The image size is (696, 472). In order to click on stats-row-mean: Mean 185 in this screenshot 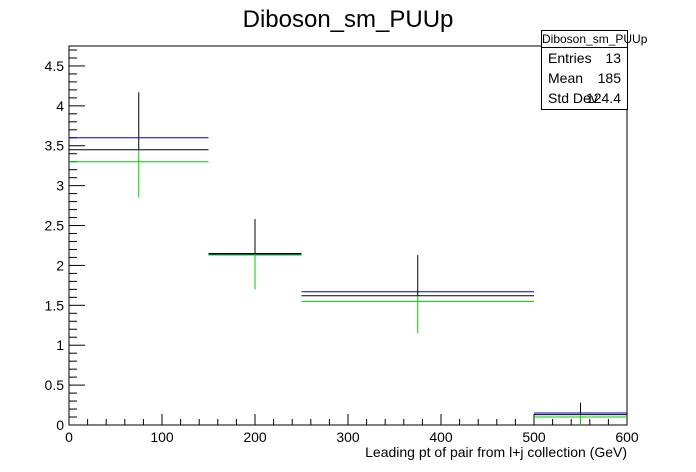, I will do `click(584, 78)`.